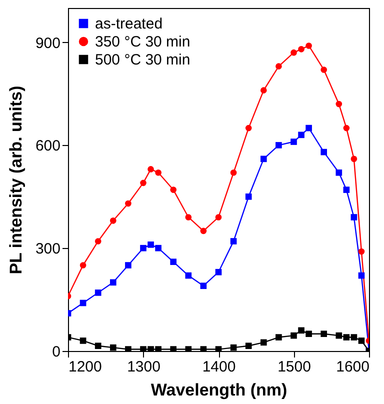 The image size is (384, 404). Describe the element at coordinates (143, 367) in the screenshot. I see `x-tick-label: 1300` at that location.